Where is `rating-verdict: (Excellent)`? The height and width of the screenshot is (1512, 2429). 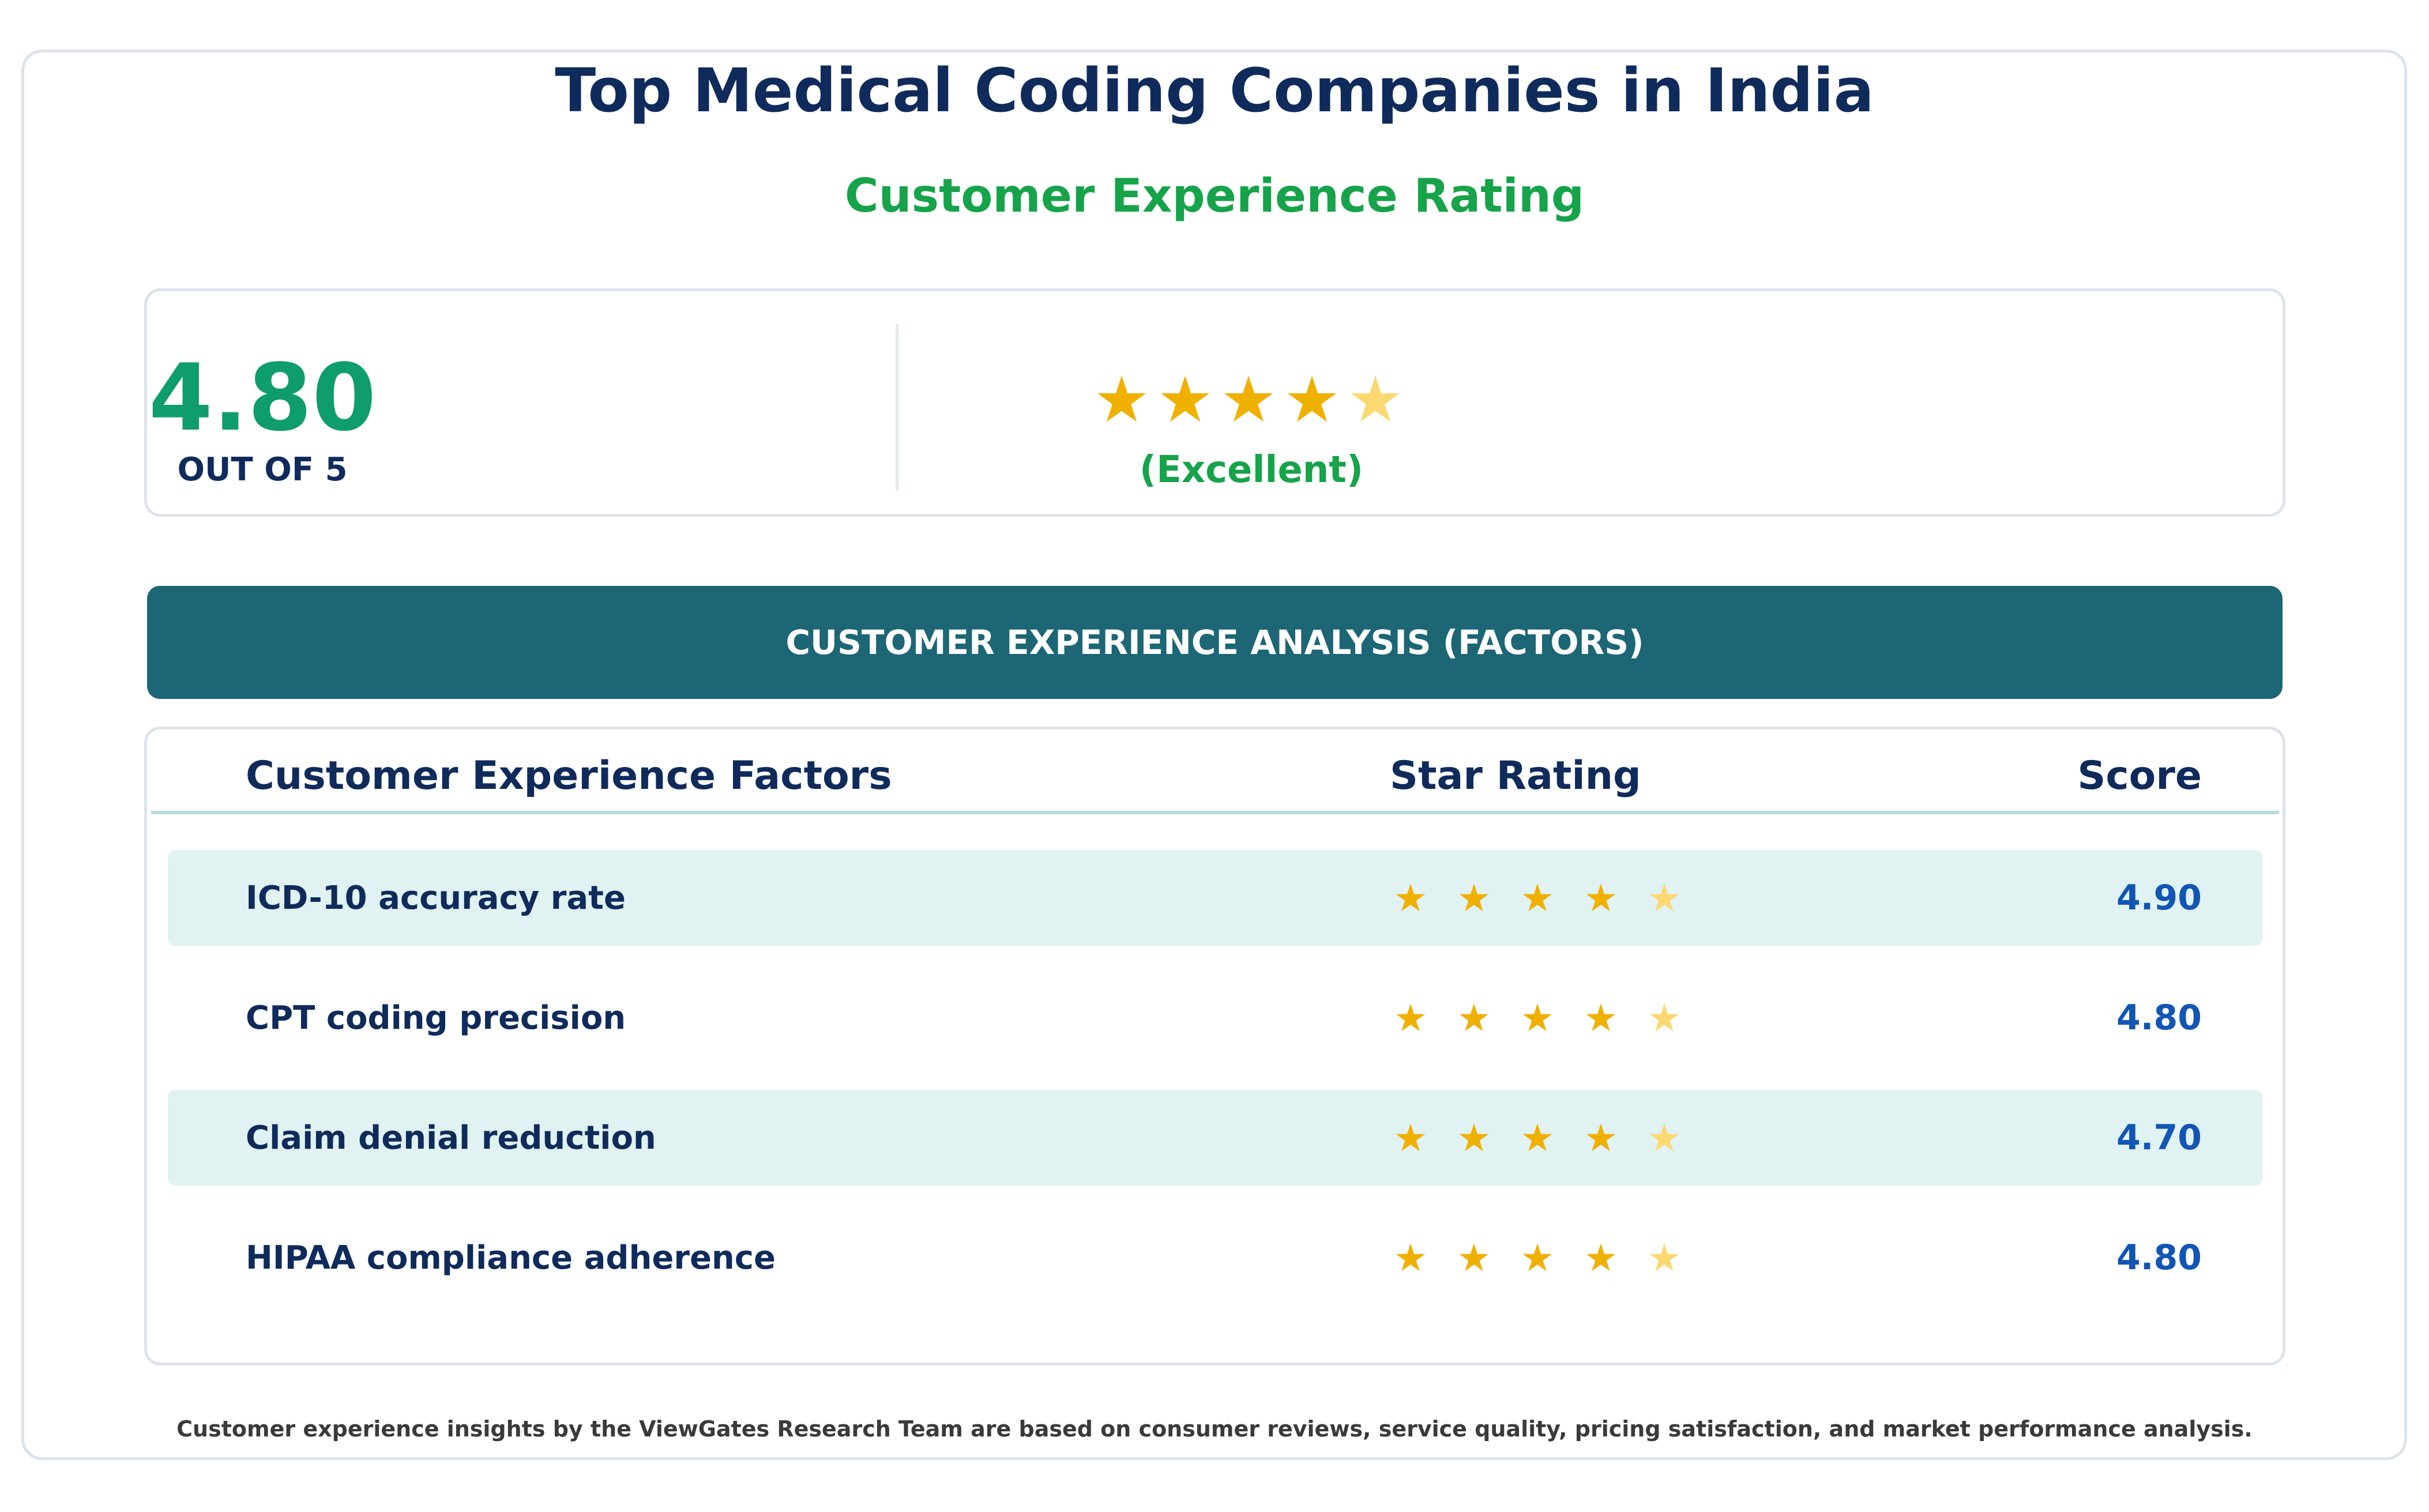 rating-verdict: (Excellent) is located at coordinates (1251, 470).